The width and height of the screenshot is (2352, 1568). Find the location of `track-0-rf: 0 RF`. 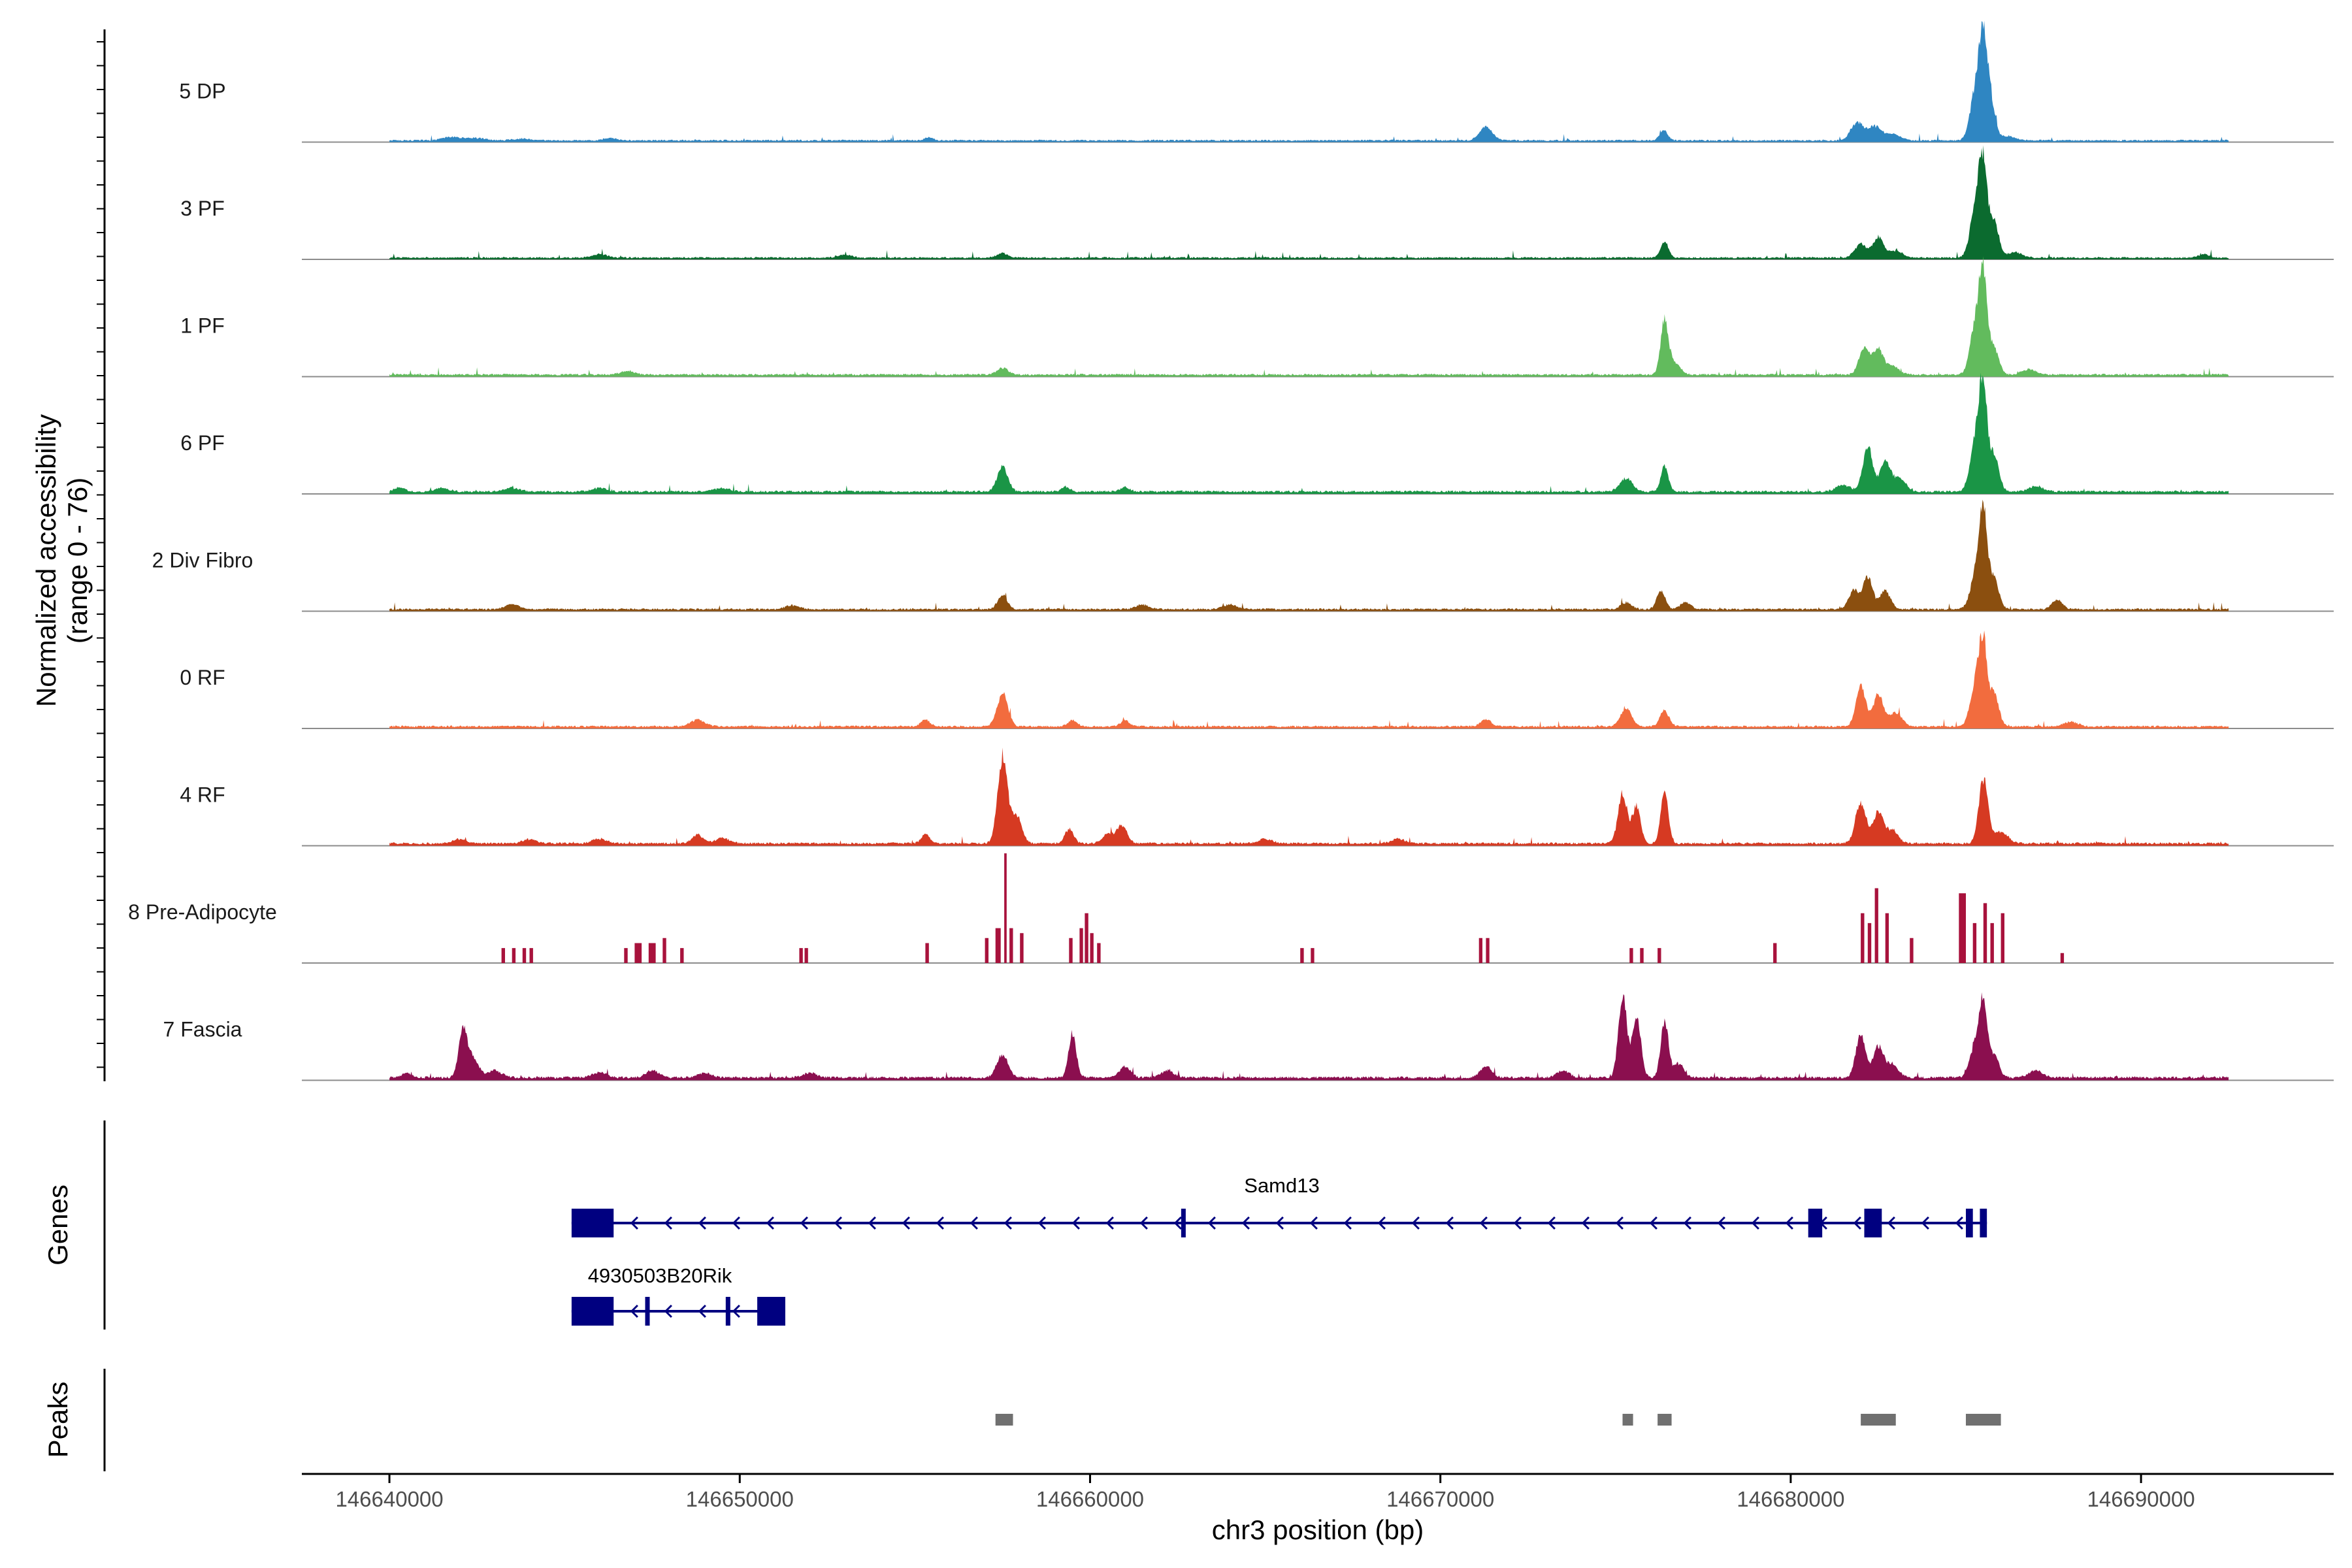

track-0-rf: 0 RF is located at coordinates (1257, 679).